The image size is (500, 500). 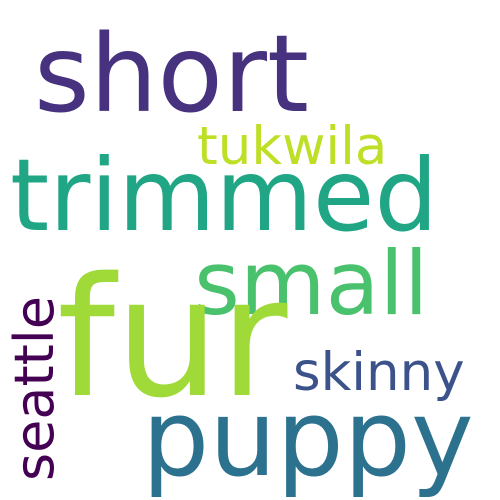 What do you see at coordinates (379, 372) in the screenshot?
I see `word-skinny: skinny` at bounding box center [379, 372].